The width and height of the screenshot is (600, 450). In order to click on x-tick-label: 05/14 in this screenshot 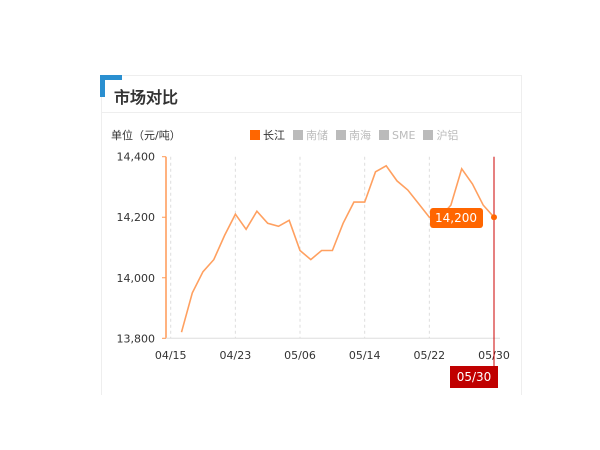, I will do `click(365, 355)`.